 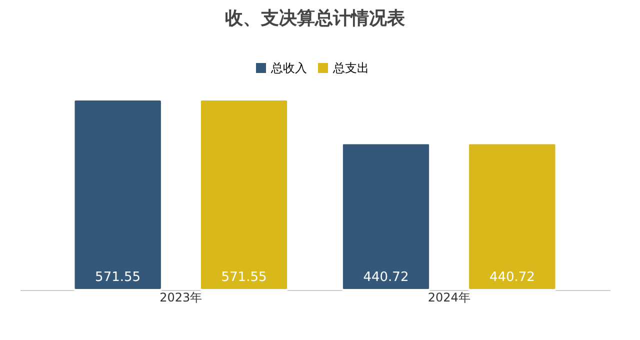 I want to click on x-tick-label: 2024年, so click(x=449, y=297).